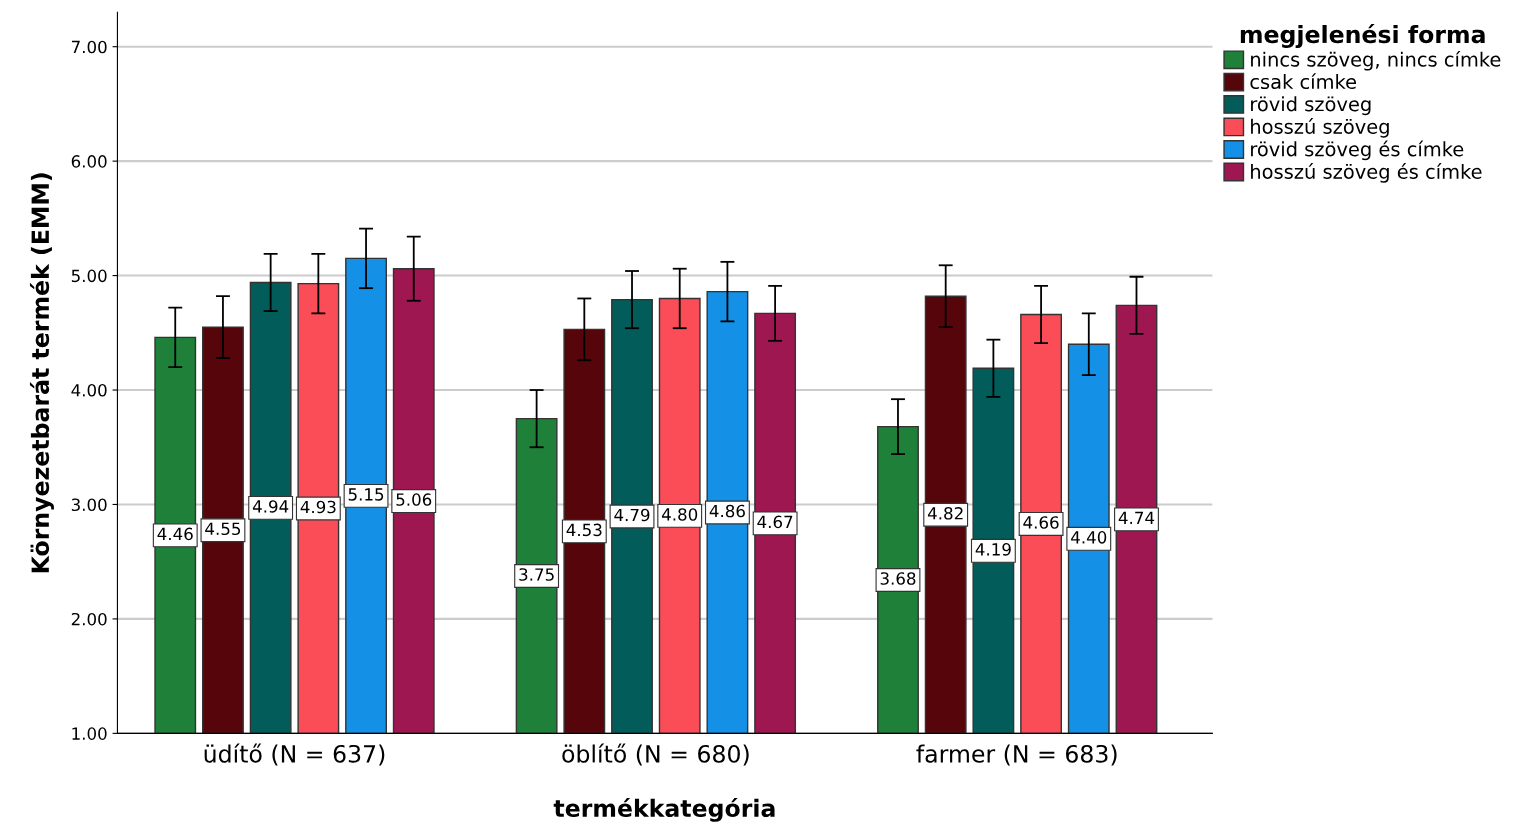 This screenshot has height=824, width=1525. What do you see at coordinates (1089, 537) in the screenshot?
I see `data-label: 4.40` at bounding box center [1089, 537].